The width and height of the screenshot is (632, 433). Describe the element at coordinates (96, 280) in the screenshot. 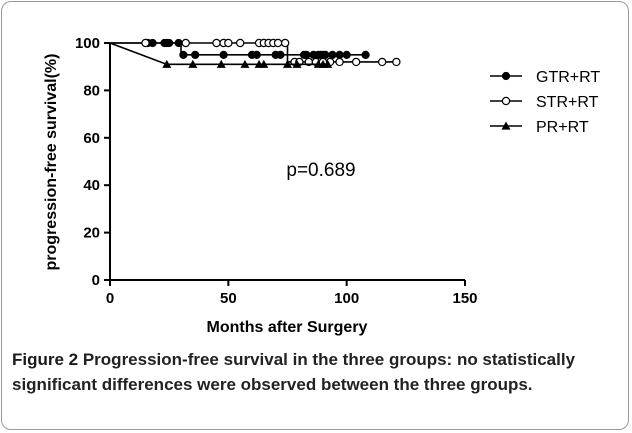

I see `y-tick-label: 0` at that location.